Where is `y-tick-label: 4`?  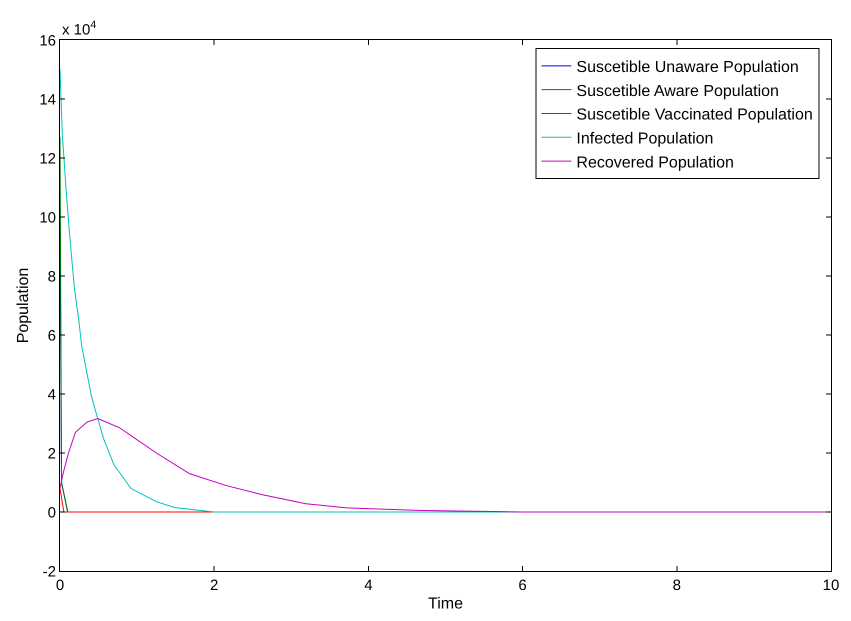
y-tick-label: 4 is located at coordinates (52, 395).